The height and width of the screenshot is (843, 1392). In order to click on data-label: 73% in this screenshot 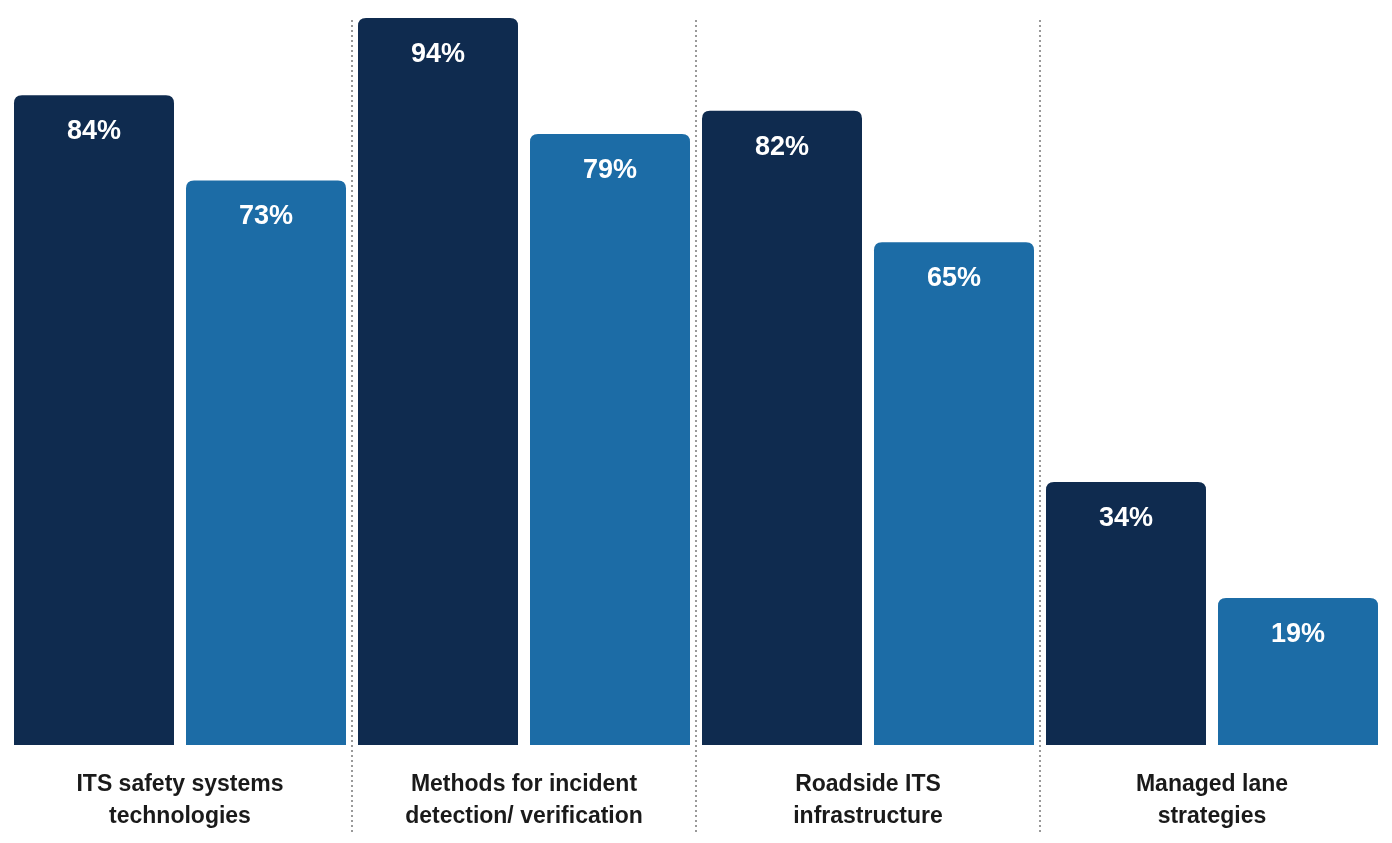, I will do `click(266, 215)`.